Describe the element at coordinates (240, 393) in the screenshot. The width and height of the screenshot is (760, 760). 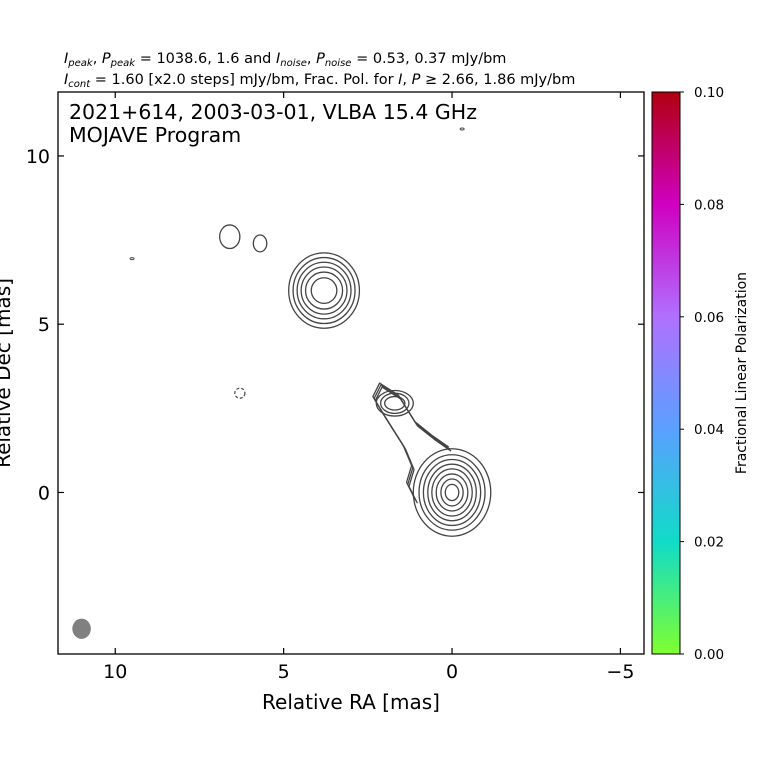
I see `negative-contour` at that location.